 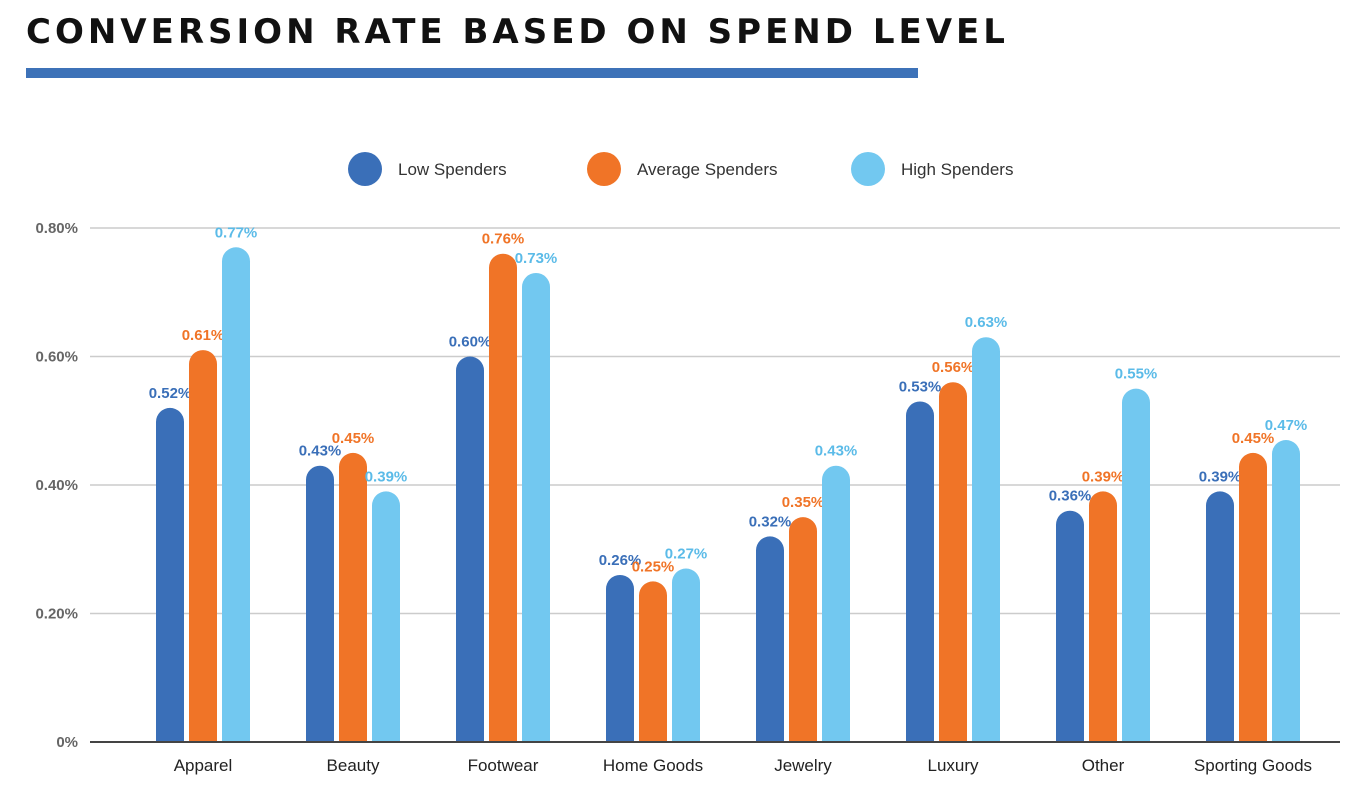 What do you see at coordinates (236, 232) in the screenshot?
I see `data-label: 0.77%` at bounding box center [236, 232].